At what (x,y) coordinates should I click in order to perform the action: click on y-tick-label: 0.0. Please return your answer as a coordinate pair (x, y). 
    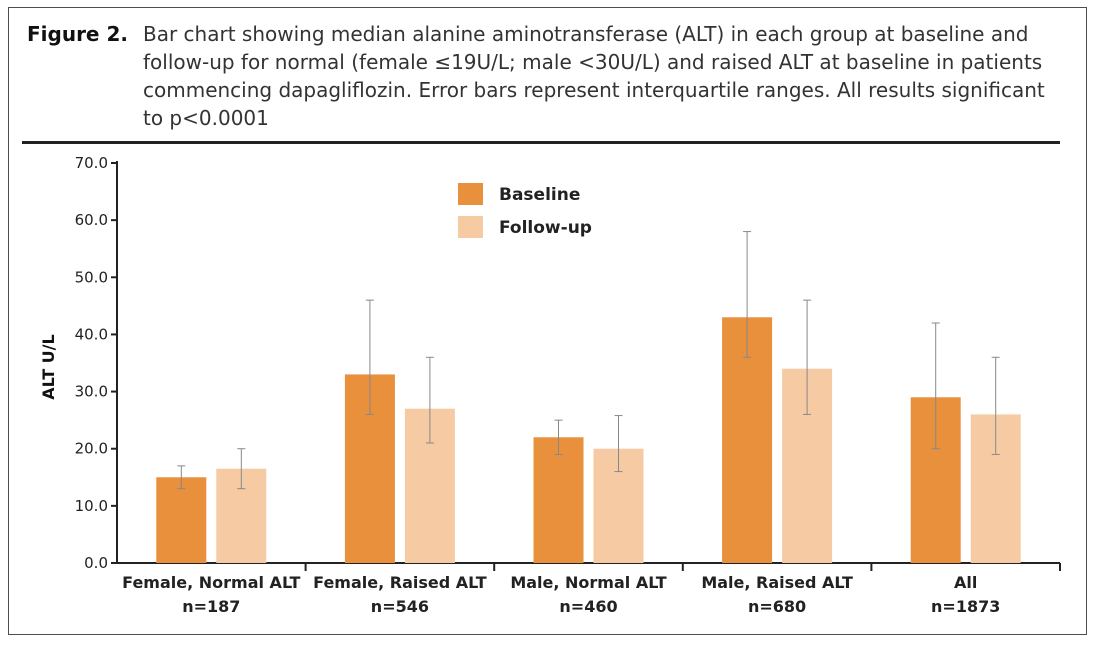
    Looking at the image, I should click on (96, 563).